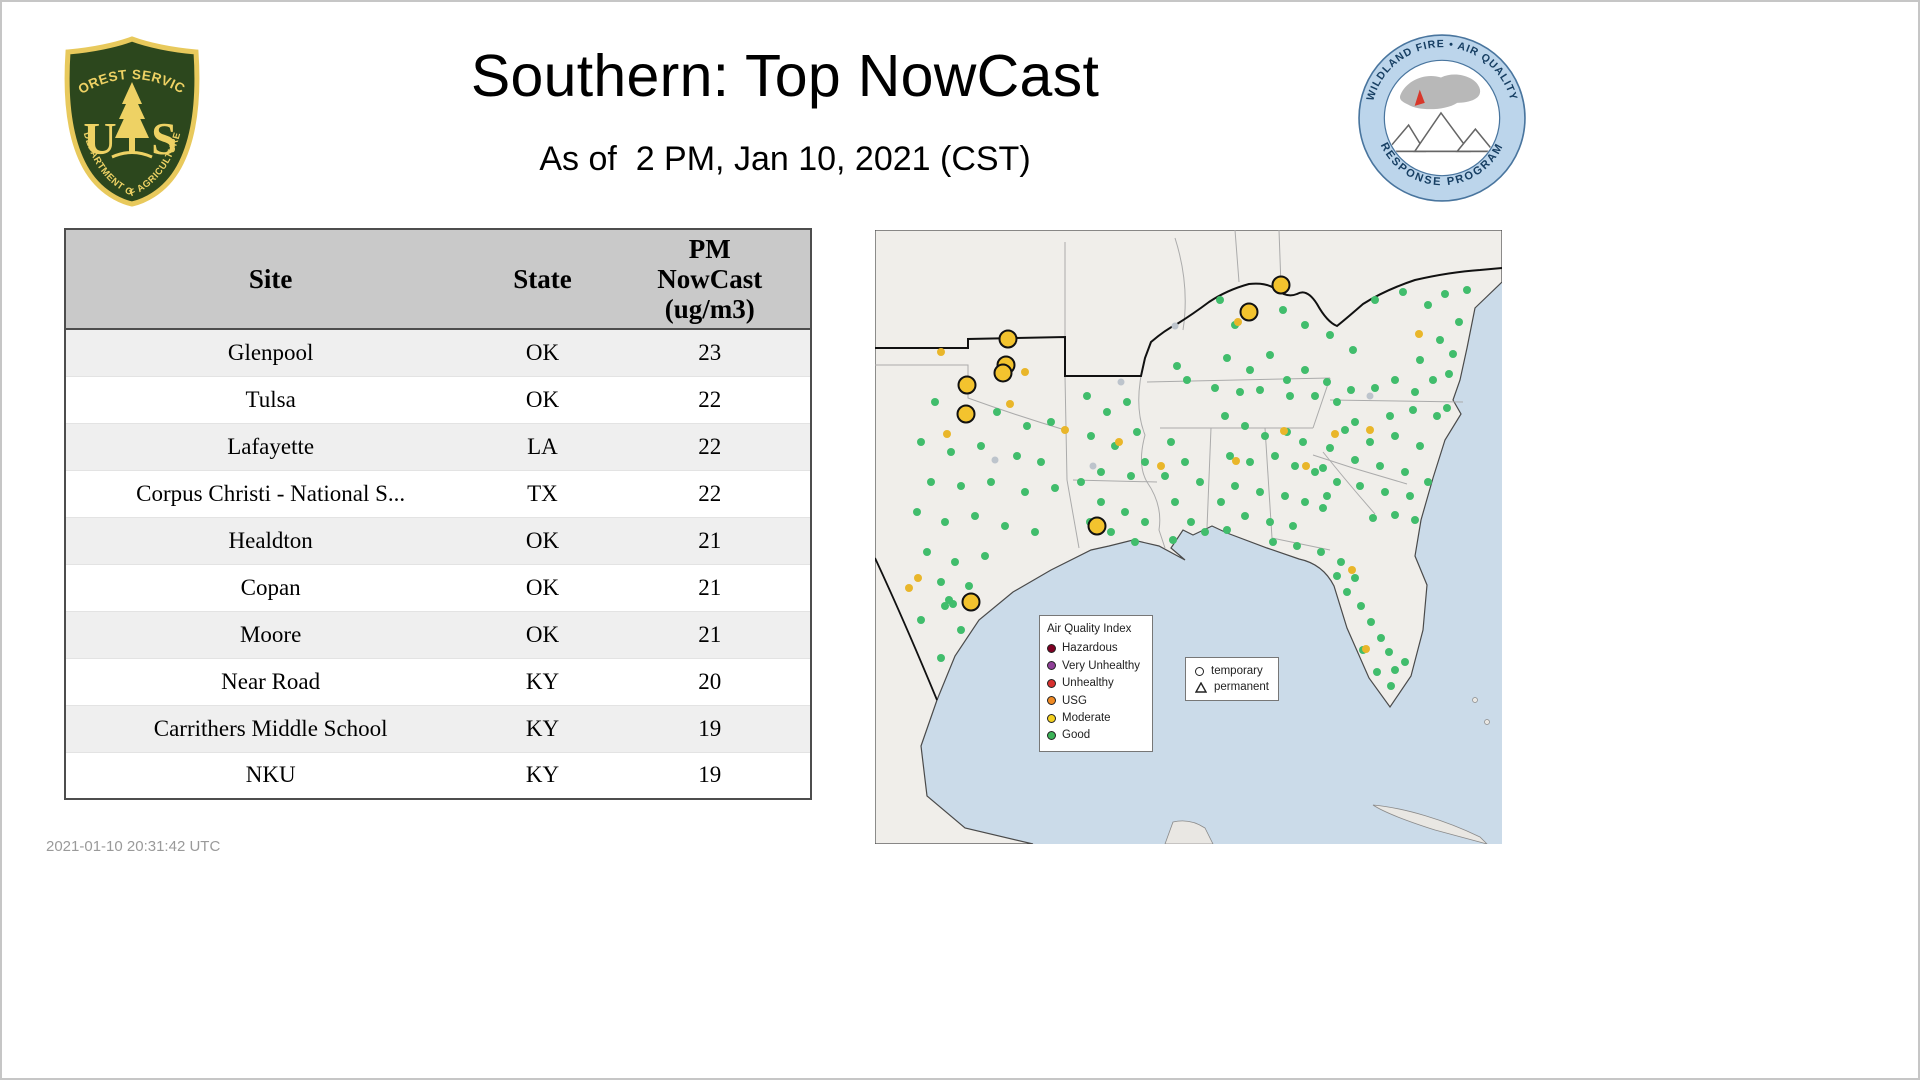 Image resolution: width=1920 pixels, height=1080 pixels. Describe the element at coordinates (710, 681) in the screenshot. I see `value-cell: 20` at that location.